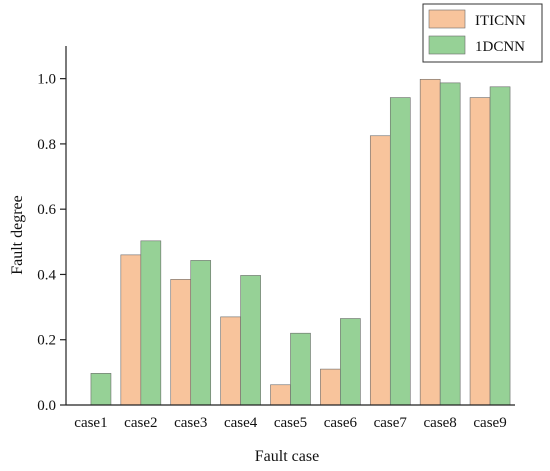 The height and width of the screenshot is (471, 550). I want to click on y-tick-label: 1.0, so click(46, 80).